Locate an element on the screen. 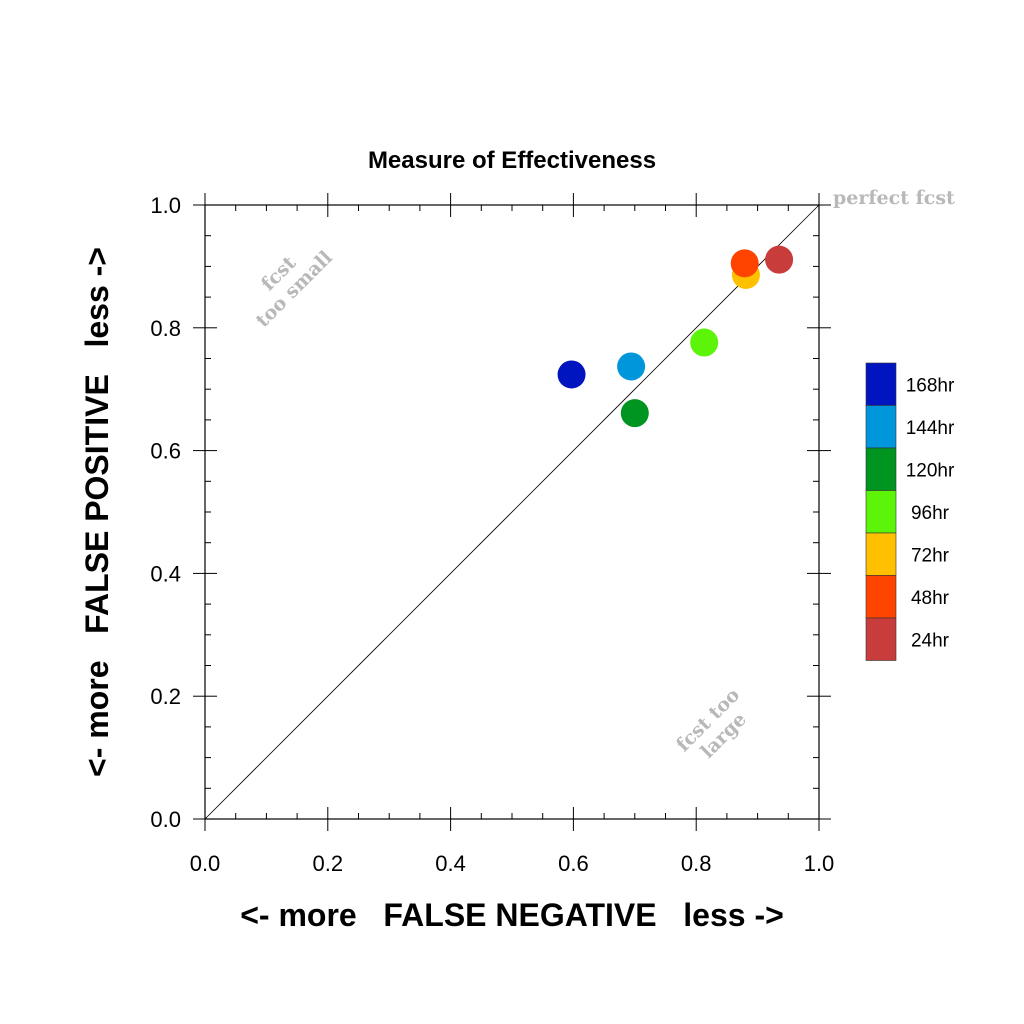 This screenshot has height=1024, width=1024. legend-label-48hr: 48hr is located at coordinates (930, 598).